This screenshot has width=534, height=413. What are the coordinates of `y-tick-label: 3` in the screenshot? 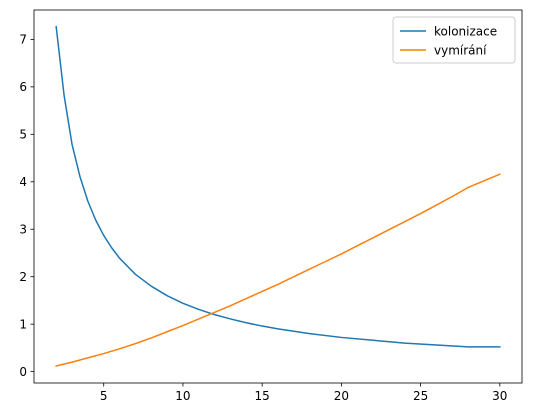 It's located at (23, 229).